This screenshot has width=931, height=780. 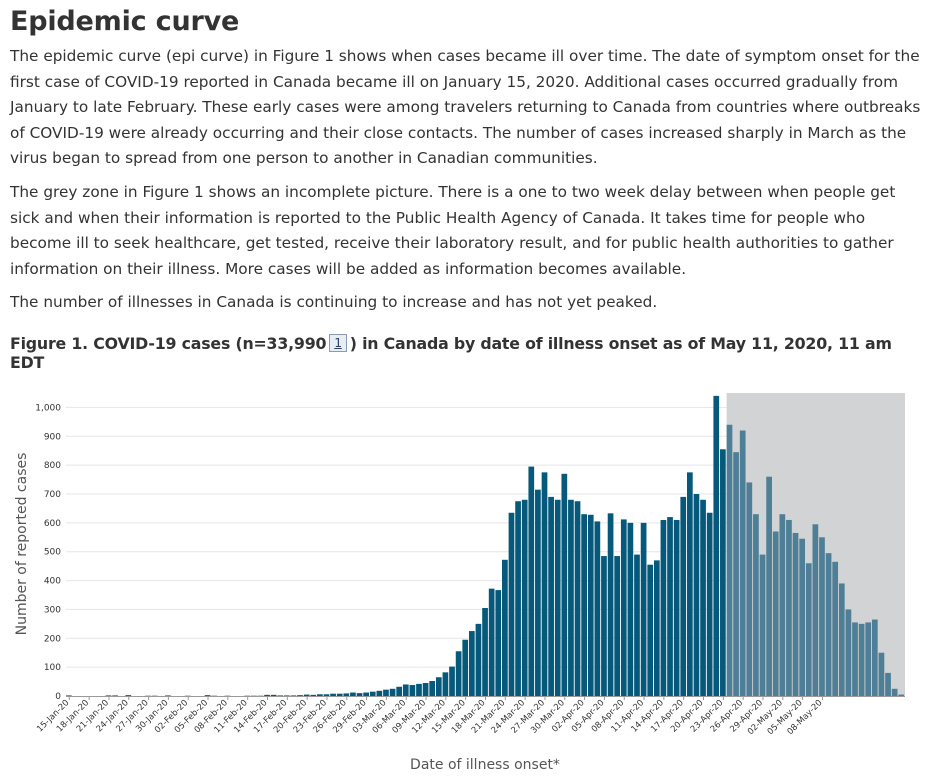 What do you see at coordinates (58, 697) in the screenshot?
I see `y-tick-label: 0` at bounding box center [58, 697].